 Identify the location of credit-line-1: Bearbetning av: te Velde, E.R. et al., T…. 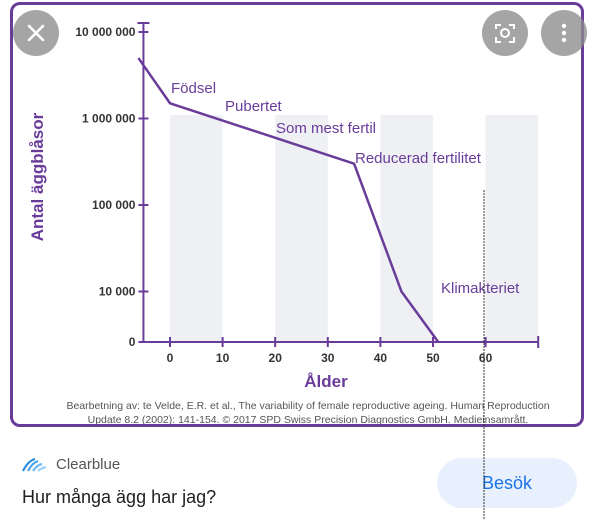
(308, 406).